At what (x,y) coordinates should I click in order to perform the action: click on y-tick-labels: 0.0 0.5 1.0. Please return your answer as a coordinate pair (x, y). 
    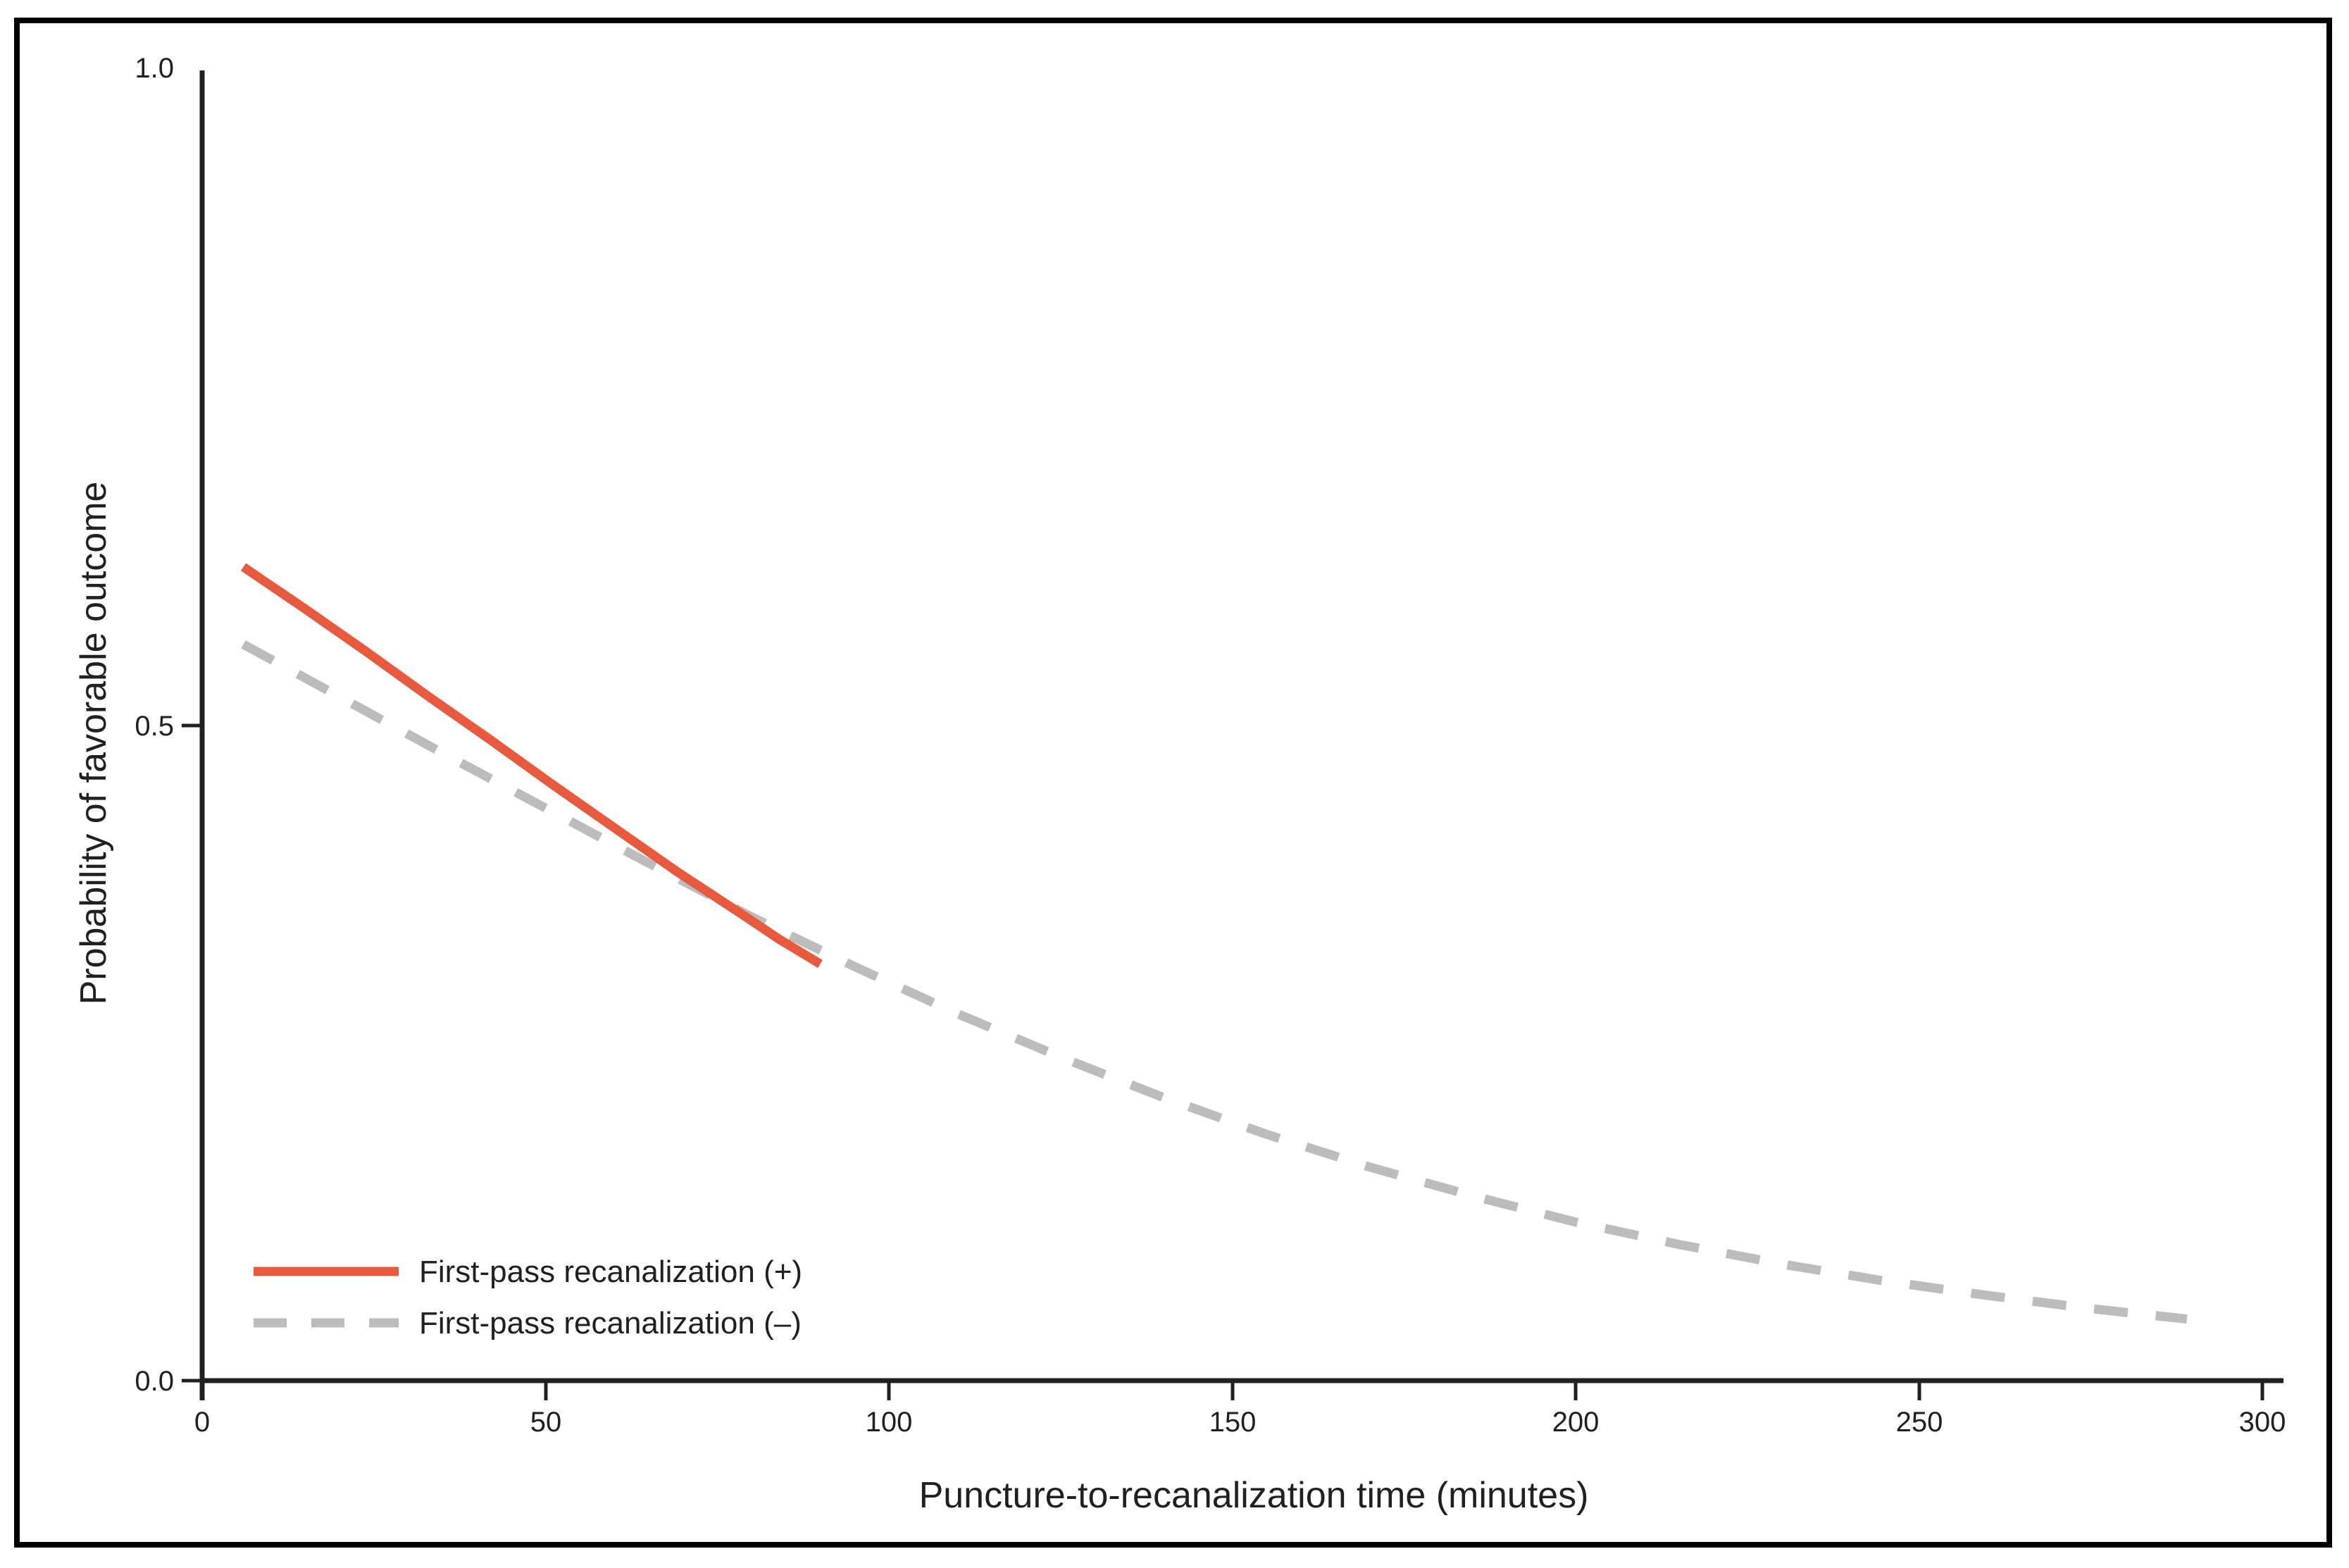
    Looking at the image, I should click on (155, 725).